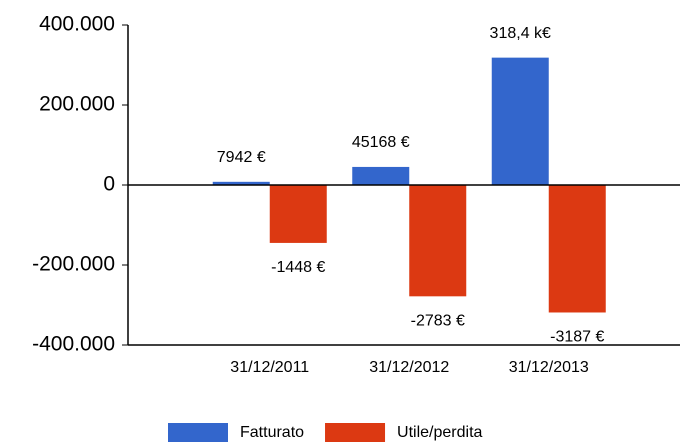 This screenshot has width=681, height=442. I want to click on data-label: -1448 €, so click(298, 267).